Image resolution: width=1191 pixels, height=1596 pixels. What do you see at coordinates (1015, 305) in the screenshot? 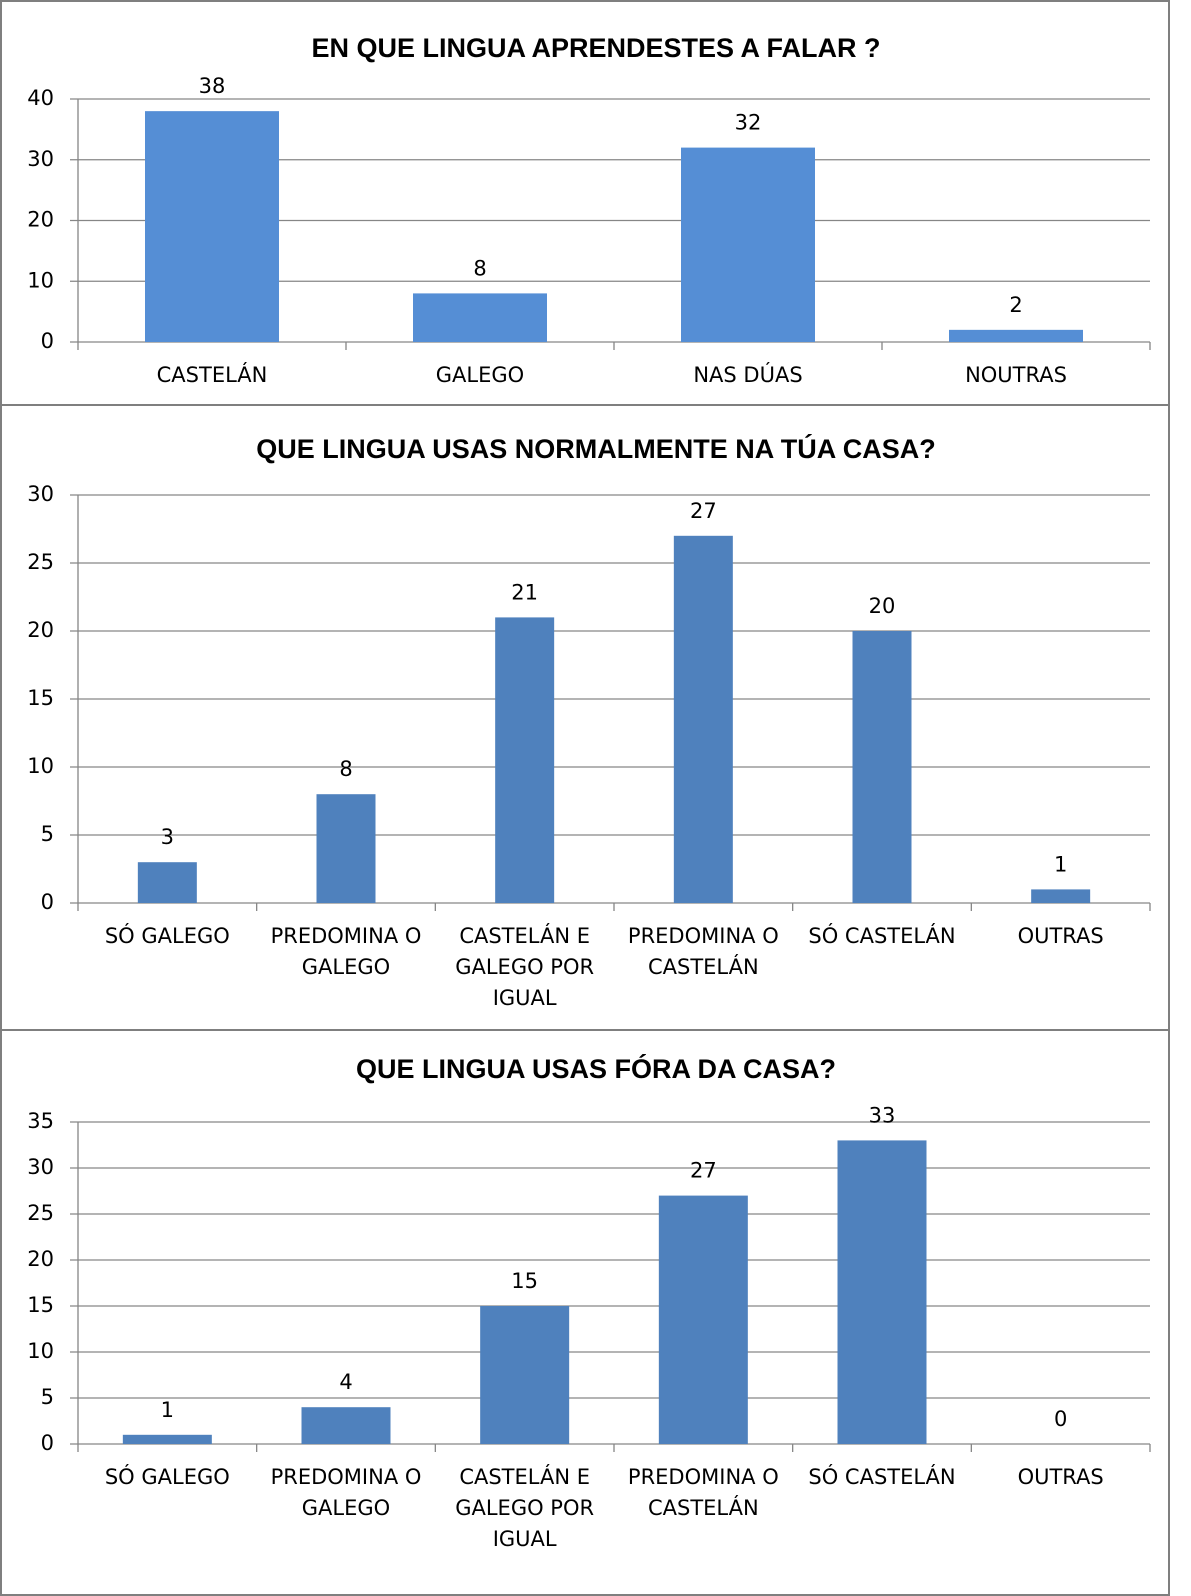
I see `data-label: 2` at bounding box center [1015, 305].